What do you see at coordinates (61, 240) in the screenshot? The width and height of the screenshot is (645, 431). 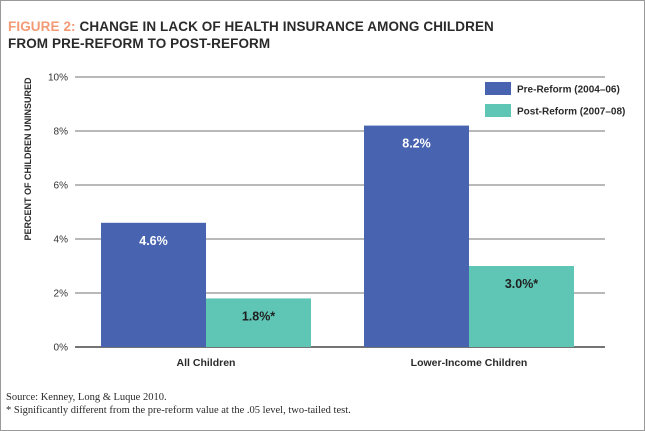 I see `y-tick-label: 4%` at bounding box center [61, 240].